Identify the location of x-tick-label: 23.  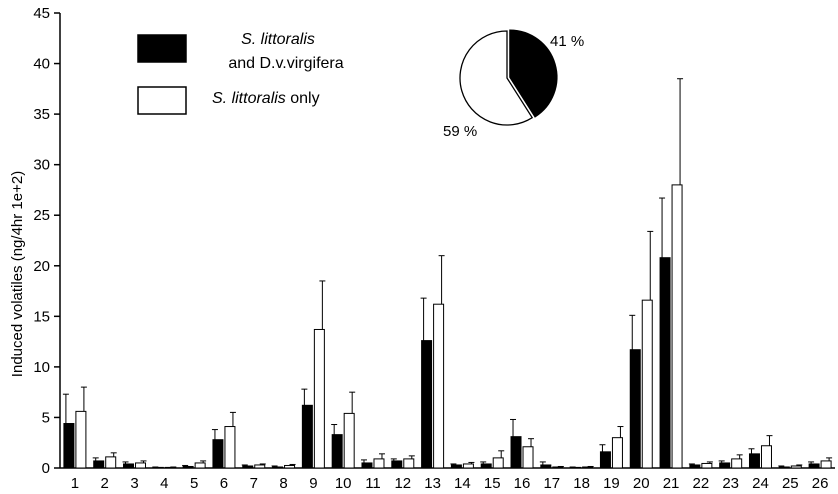
(730, 483).